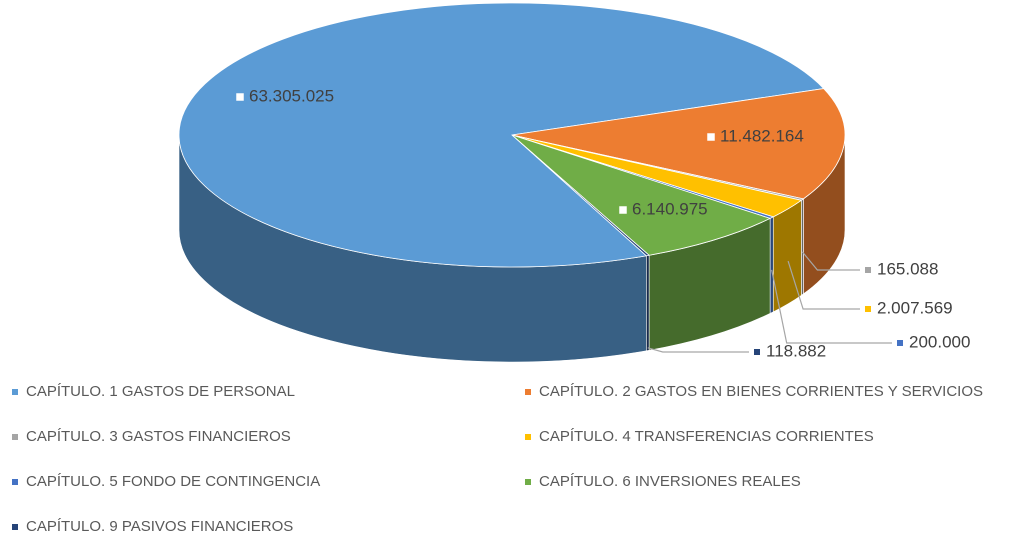  I want to click on data-label: 6.140.975, so click(670, 208).